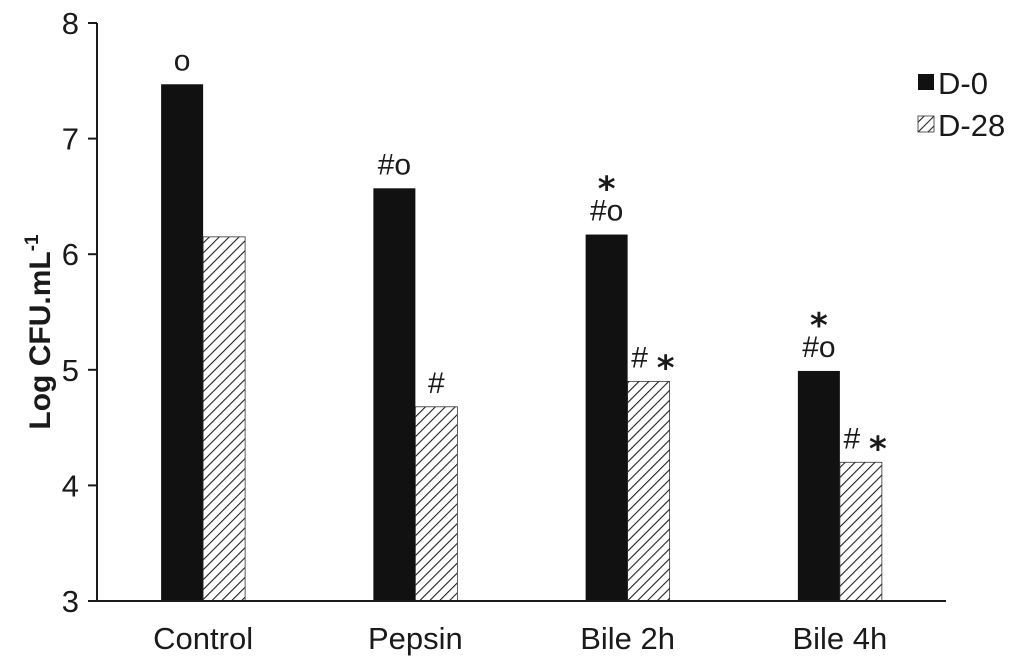 The image size is (1025, 661). I want to click on y-tick-label: 3, so click(70, 601).